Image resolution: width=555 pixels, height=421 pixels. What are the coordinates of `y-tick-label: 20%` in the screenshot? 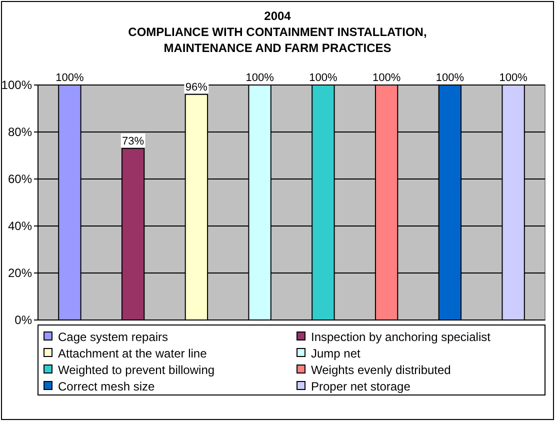 It's located at (20, 273).